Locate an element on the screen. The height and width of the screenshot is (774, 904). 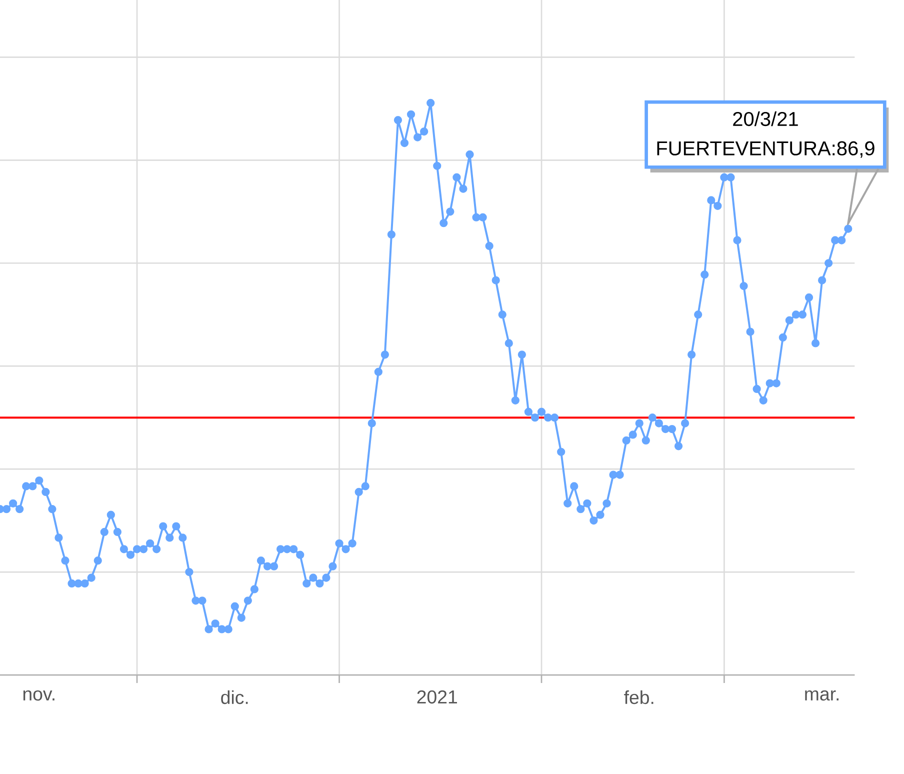
x-tick-label: nov. is located at coordinates (38, 695).